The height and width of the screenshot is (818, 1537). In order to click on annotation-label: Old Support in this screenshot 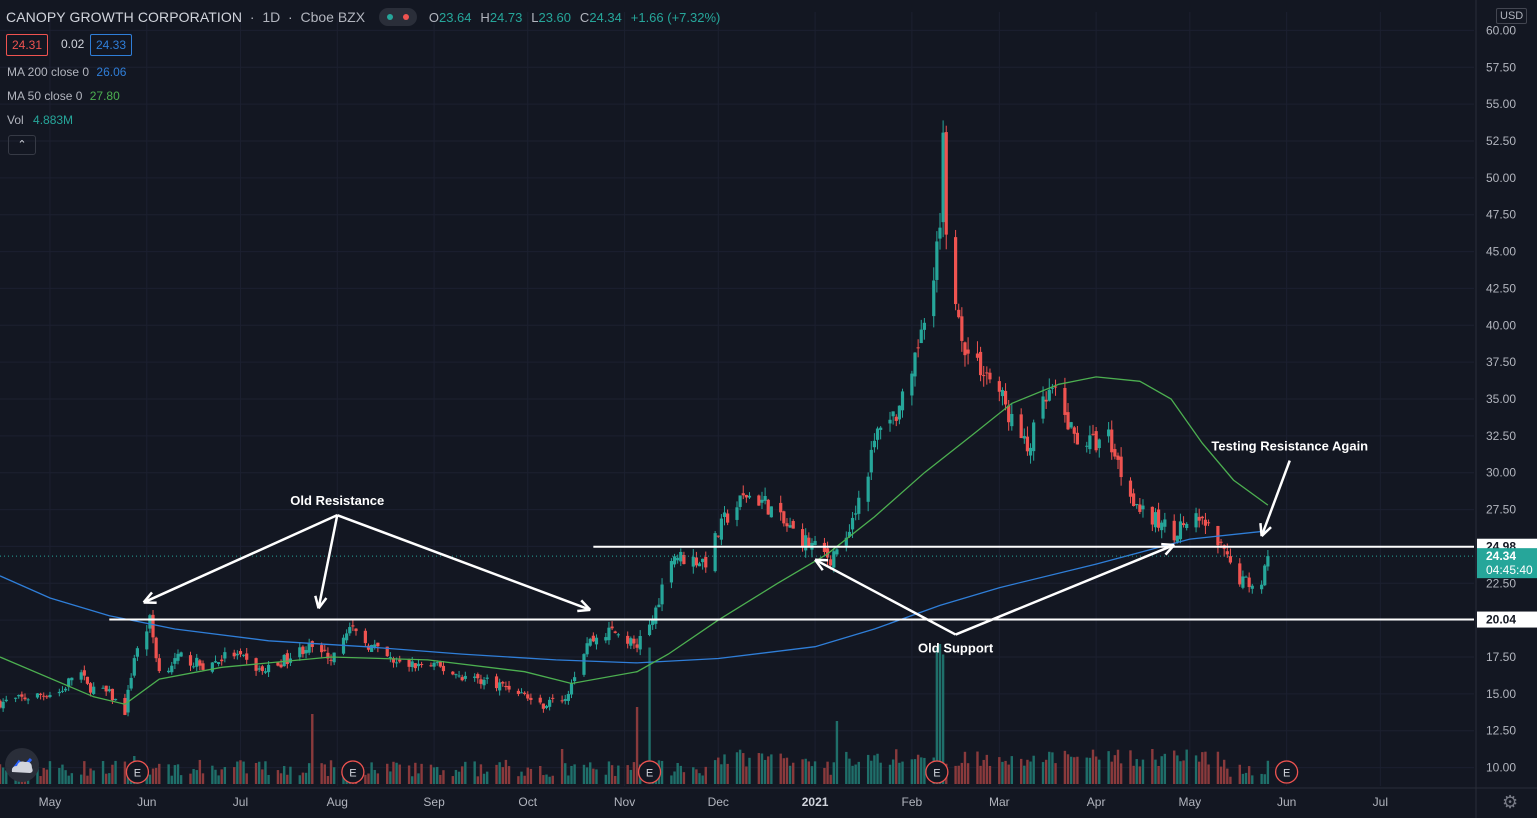, I will do `click(956, 648)`.